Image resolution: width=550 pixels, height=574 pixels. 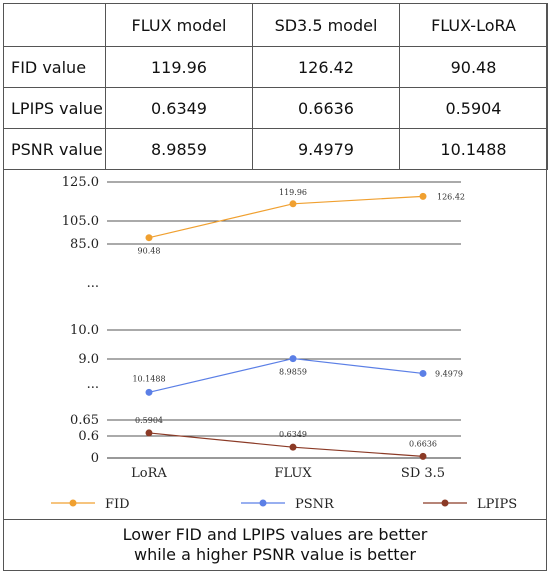 What do you see at coordinates (473, 25) in the screenshot?
I see `table-header-cell: FLUX-LoRA` at bounding box center [473, 25].